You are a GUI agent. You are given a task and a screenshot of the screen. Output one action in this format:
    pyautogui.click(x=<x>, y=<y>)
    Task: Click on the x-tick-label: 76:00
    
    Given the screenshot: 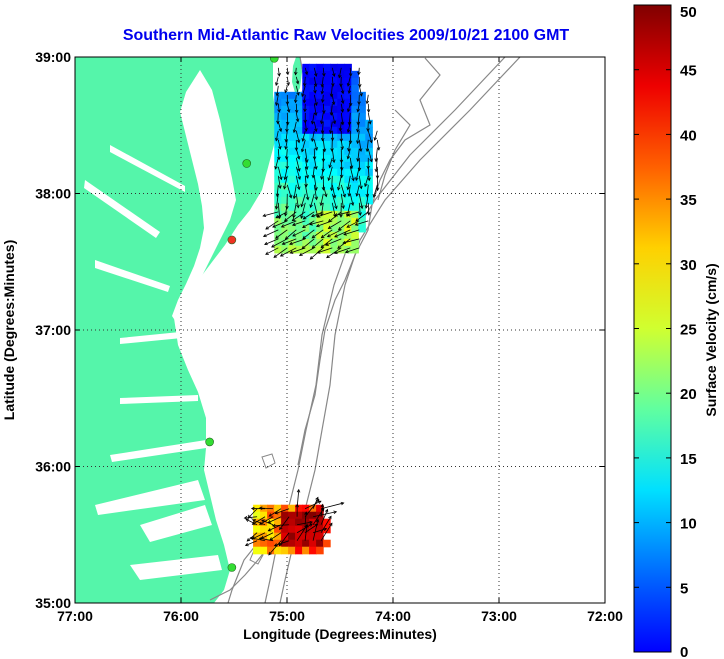 What is the action you would take?
    pyautogui.click(x=181, y=616)
    